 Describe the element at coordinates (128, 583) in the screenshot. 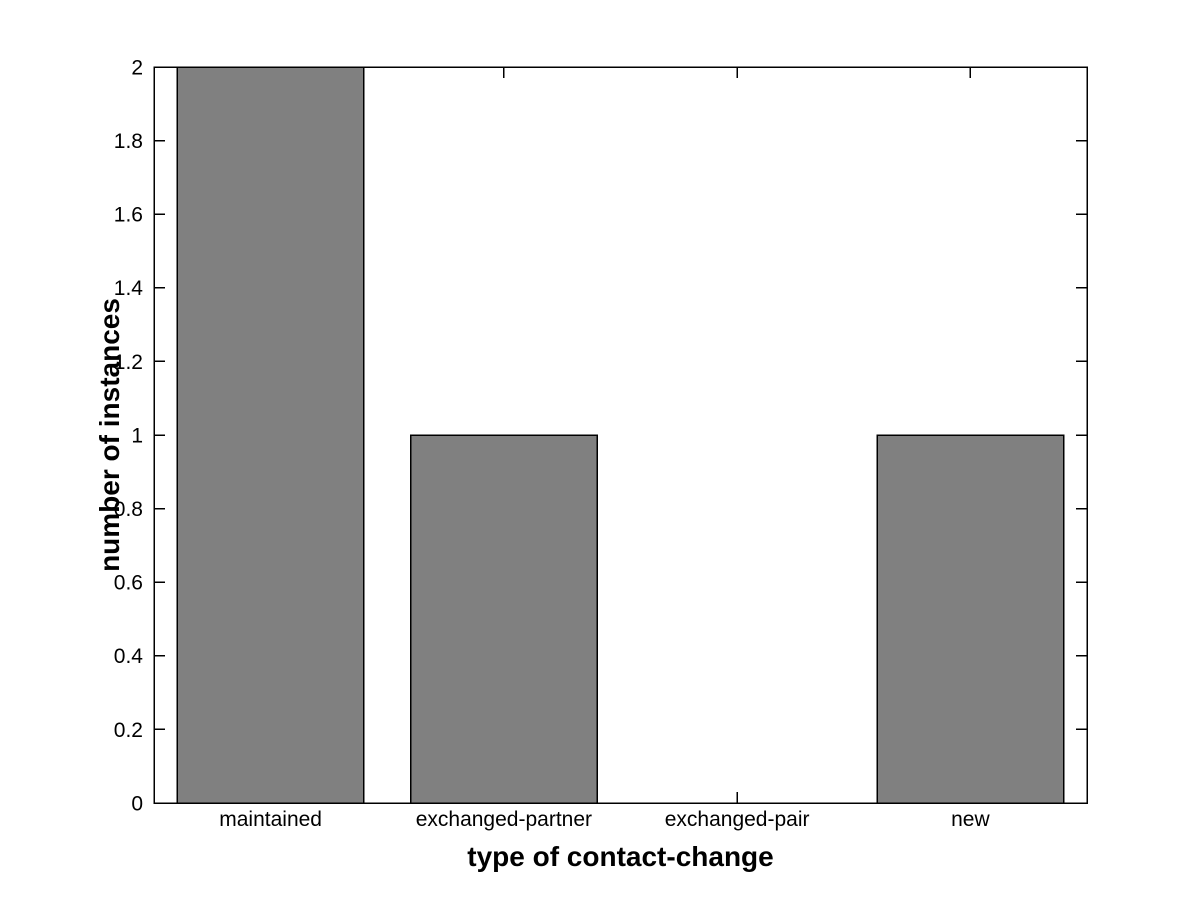

I see `y-tick-label: 0.6` at that location.